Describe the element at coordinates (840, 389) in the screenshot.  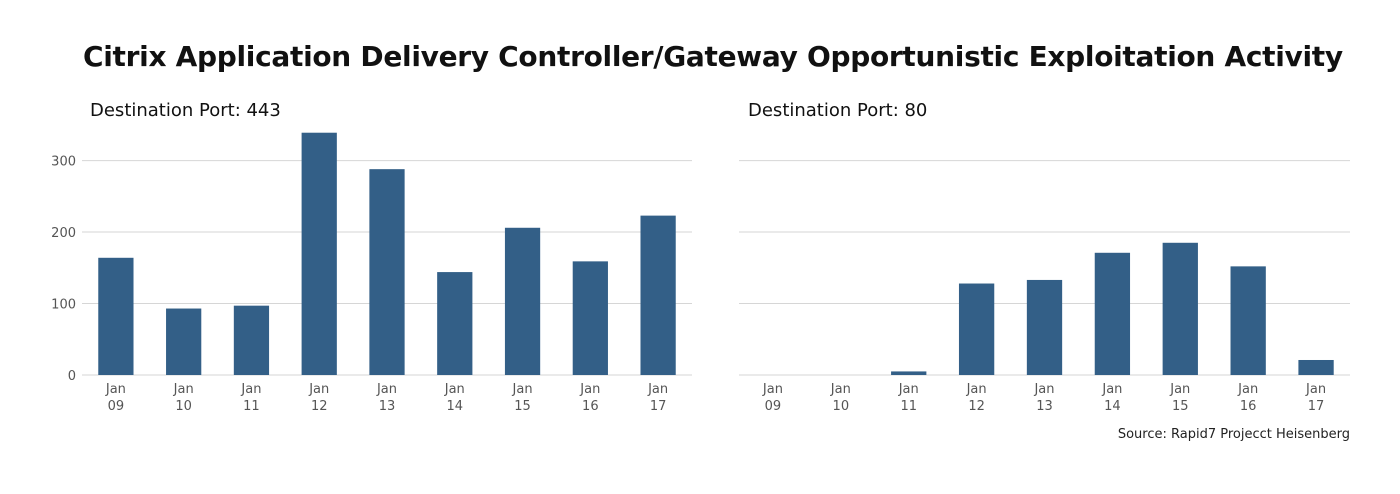
I see `x-tick-label-1-1-month: Jan` at that location.